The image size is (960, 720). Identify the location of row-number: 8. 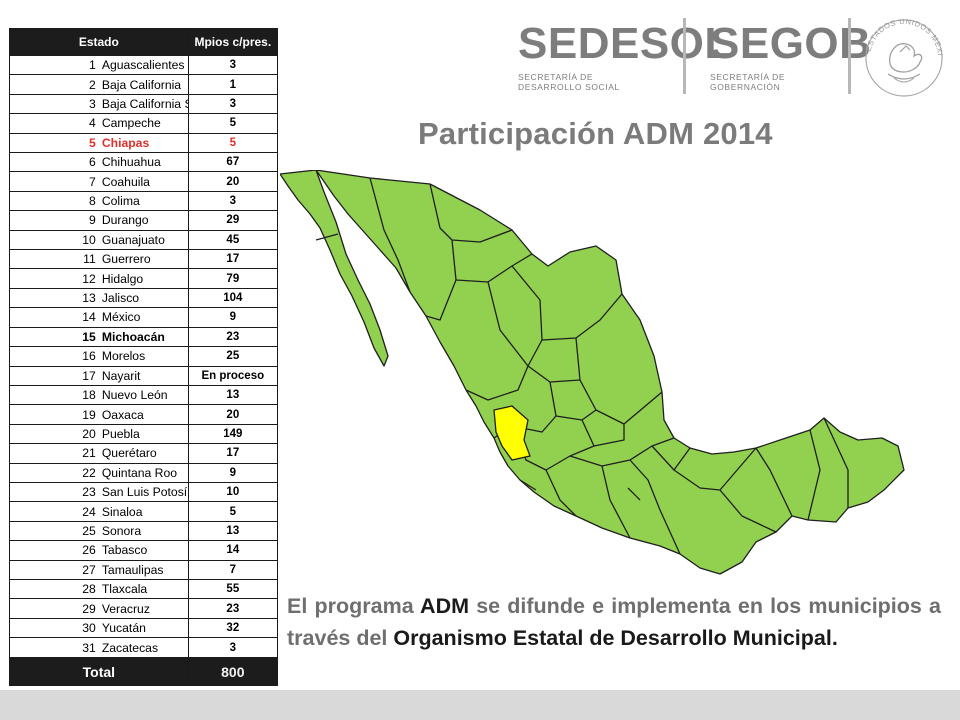
(53, 201).